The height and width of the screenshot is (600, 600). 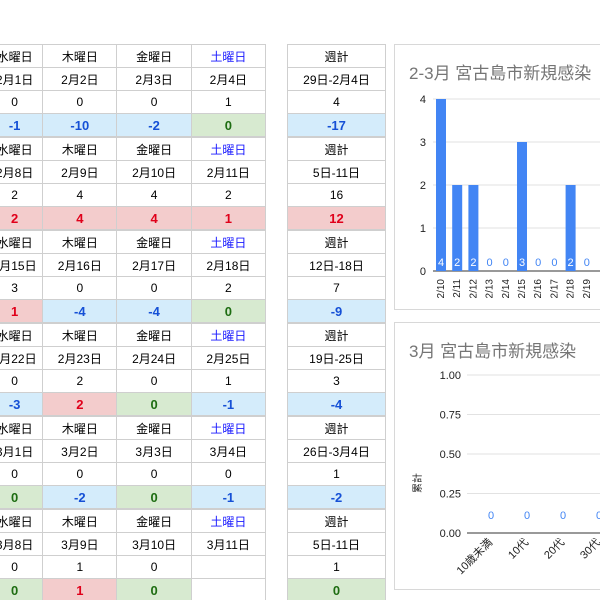 I want to click on date-cell: 2月15日, so click(x=22, y=265).